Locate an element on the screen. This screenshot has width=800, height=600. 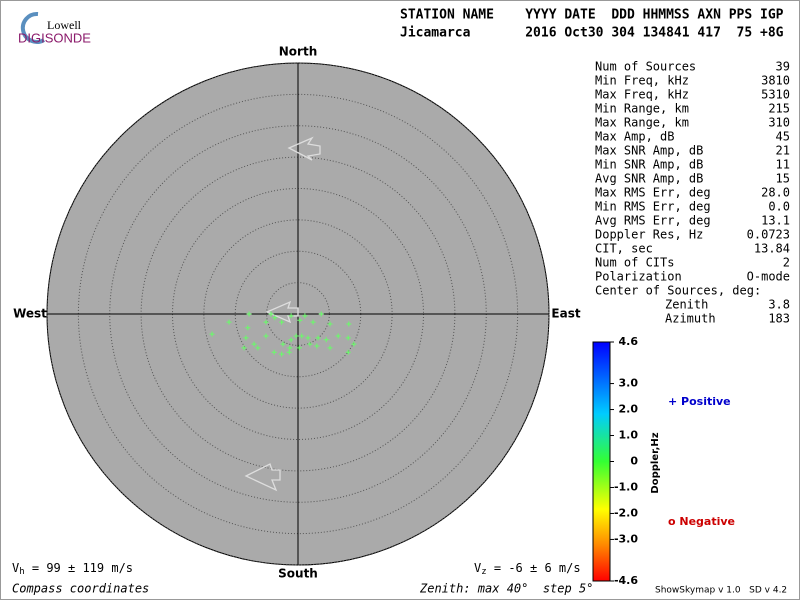
west-label: West is located at coordinates (30, 314).